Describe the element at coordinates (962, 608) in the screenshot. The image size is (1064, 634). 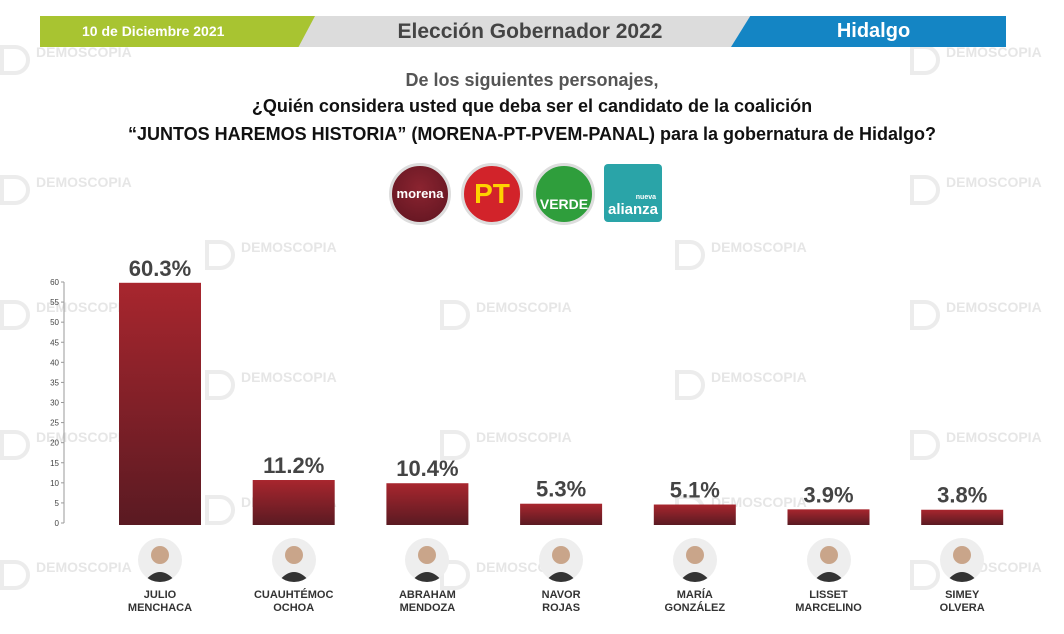
I see `category-label-line: OLVERA` at that location.